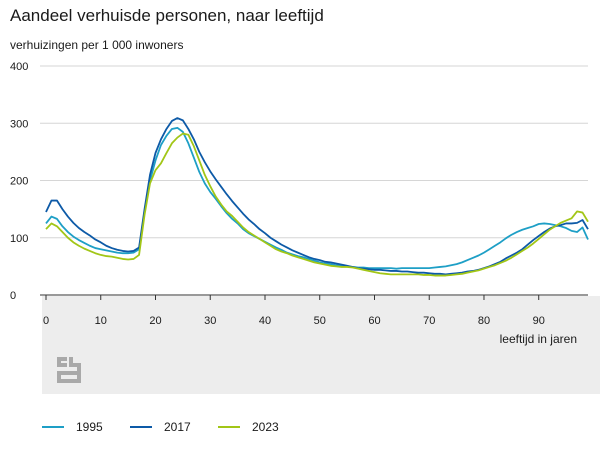  What do you see at coordinates (46, 321) in the screenshot?
I see `x-tick-label: 0` at bounding box center [46, 321].